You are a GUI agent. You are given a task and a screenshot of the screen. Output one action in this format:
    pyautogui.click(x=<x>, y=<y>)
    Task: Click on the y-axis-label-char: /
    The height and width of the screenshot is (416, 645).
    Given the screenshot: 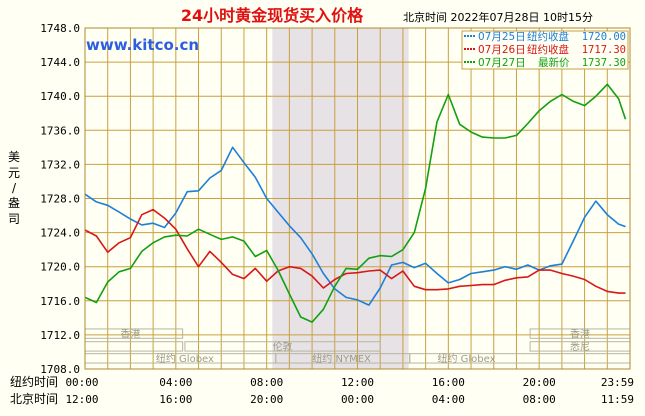 What is the action you would take?
    pyautogui.click(x=14, y=188)
    